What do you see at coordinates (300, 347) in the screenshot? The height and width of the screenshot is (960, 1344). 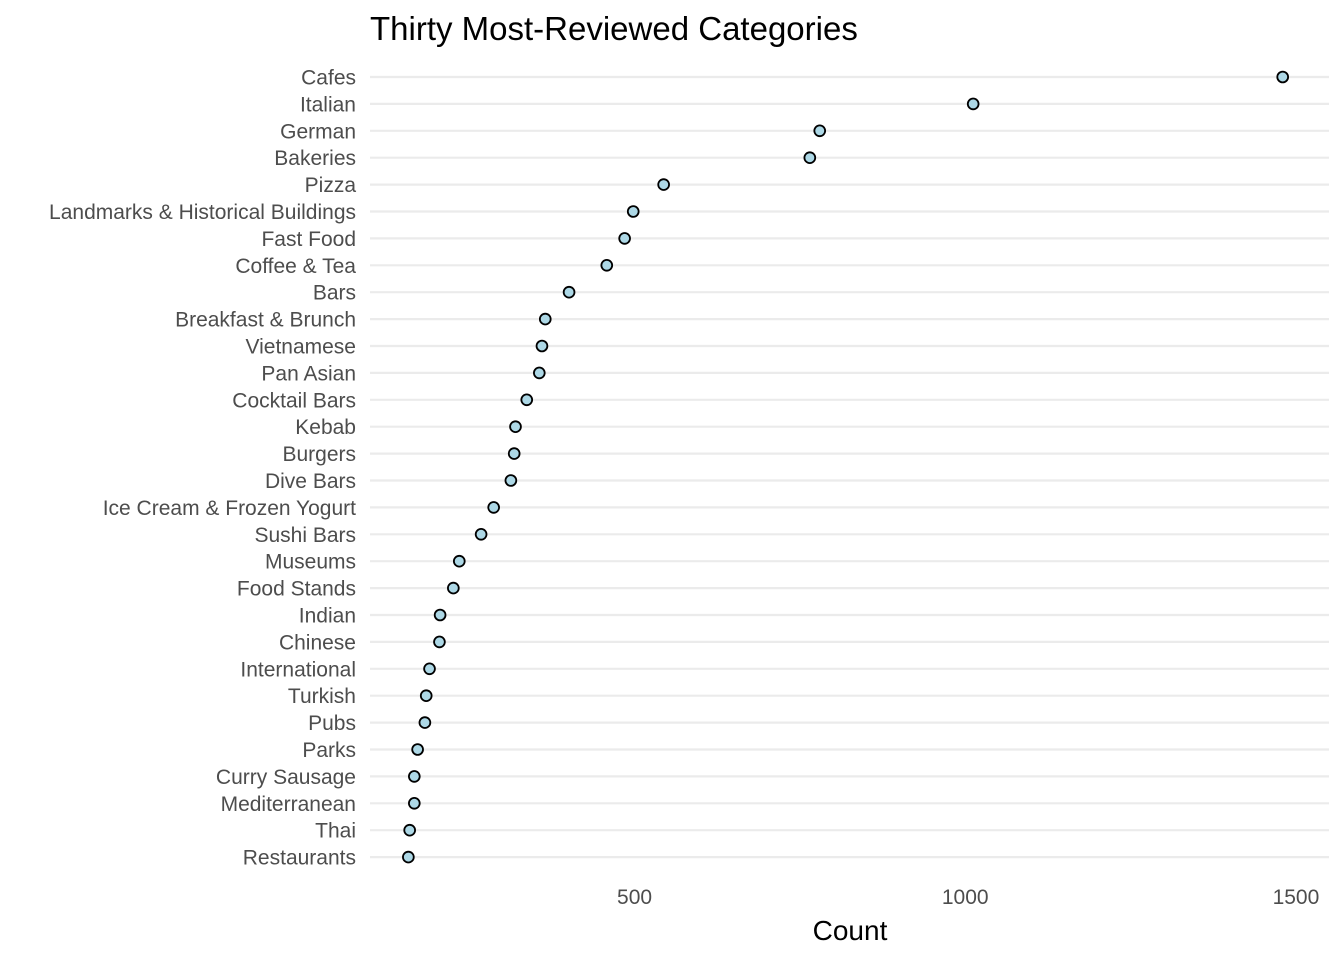 I see `category-label: Vietnamese` at bounding box center [300, 347].